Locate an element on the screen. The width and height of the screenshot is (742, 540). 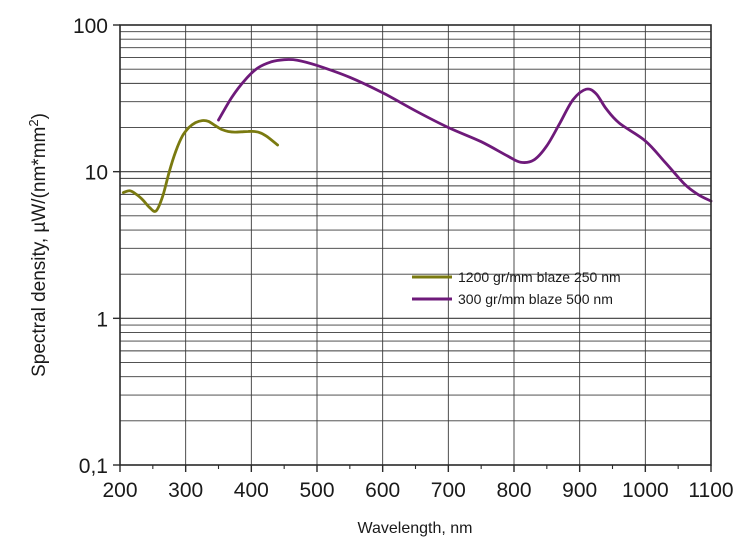
x-axis-title: Wavelength, nm is located at coordinates (414, 528).